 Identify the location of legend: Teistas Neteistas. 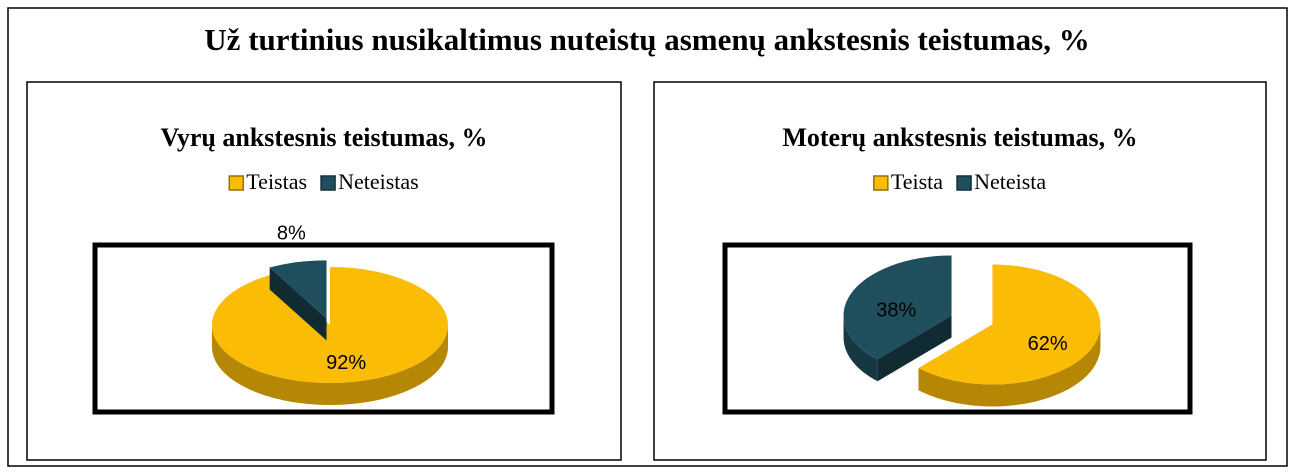
(323, 181).